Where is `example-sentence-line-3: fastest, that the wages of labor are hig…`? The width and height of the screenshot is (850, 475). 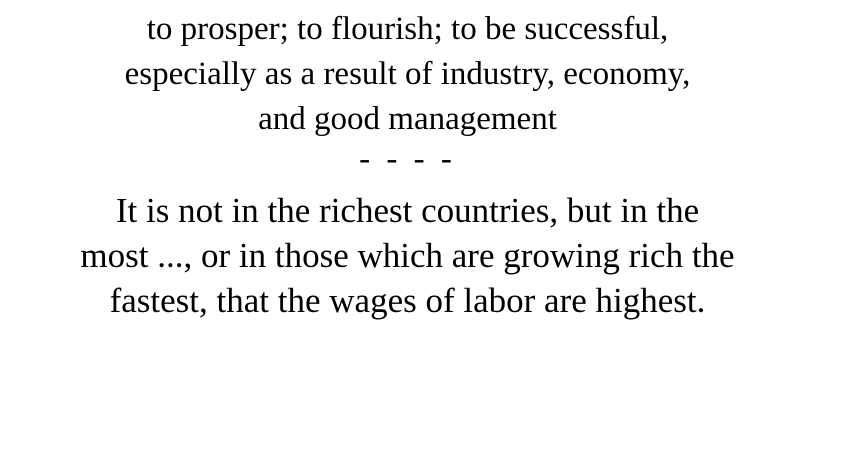 example-sentence-line-3: fastest, that the wages of labor are hig… is located at coordinates (407, 300).